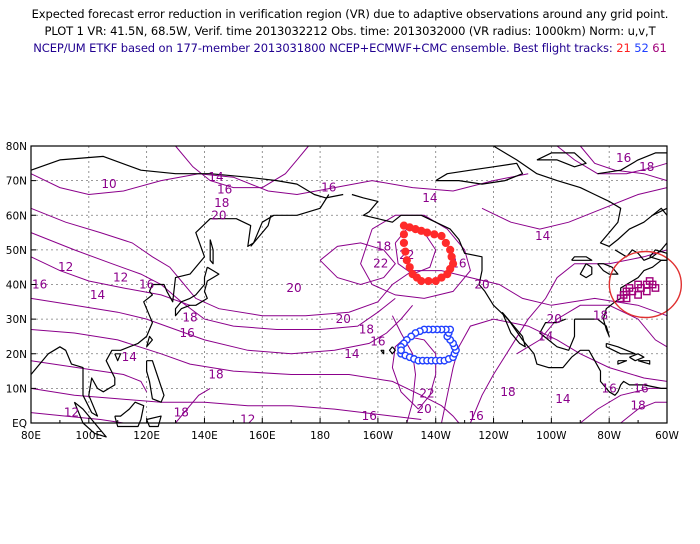 The width and height of the screenshot is (700, 544). Describe the element at coordinates (204, 436) in the screenshot. I see `lon-tick-label: 140E` at that location.